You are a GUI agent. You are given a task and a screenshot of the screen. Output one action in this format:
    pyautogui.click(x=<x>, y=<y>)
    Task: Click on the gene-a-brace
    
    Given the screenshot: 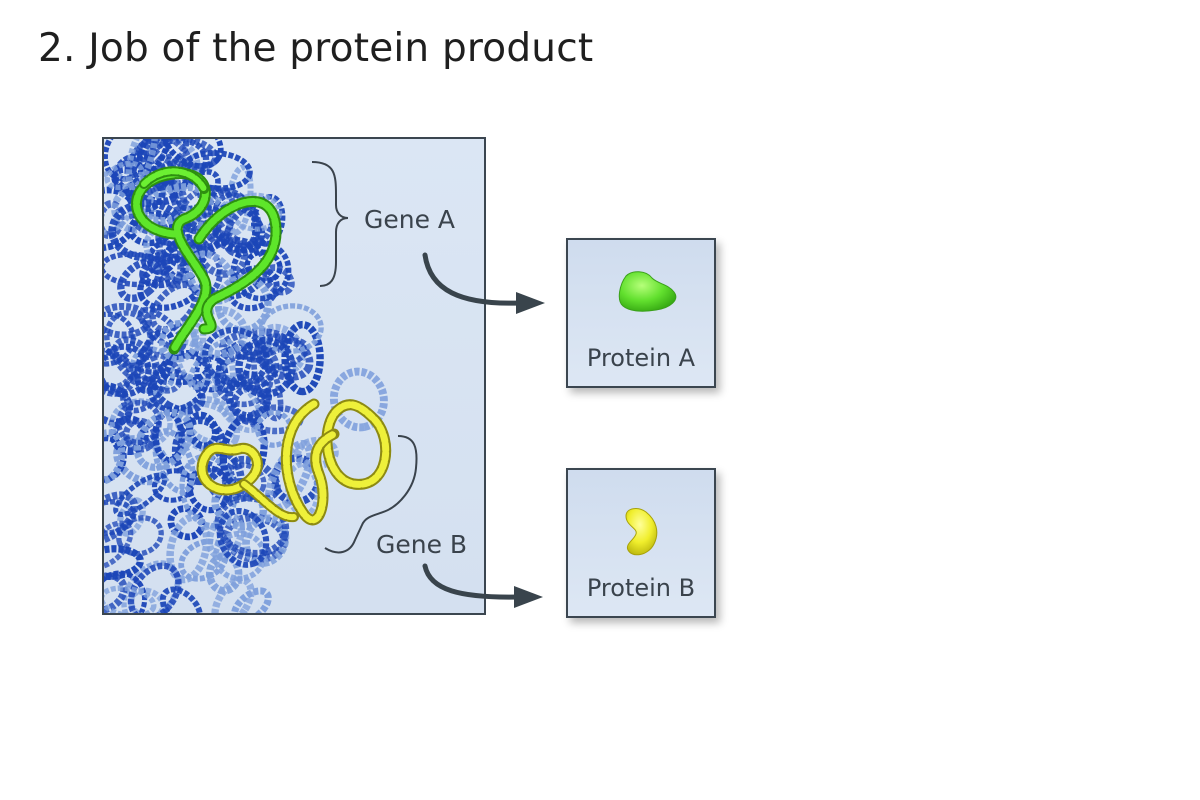 What is the action you would take?
    pyautogui.click(x=330, y=224)
    